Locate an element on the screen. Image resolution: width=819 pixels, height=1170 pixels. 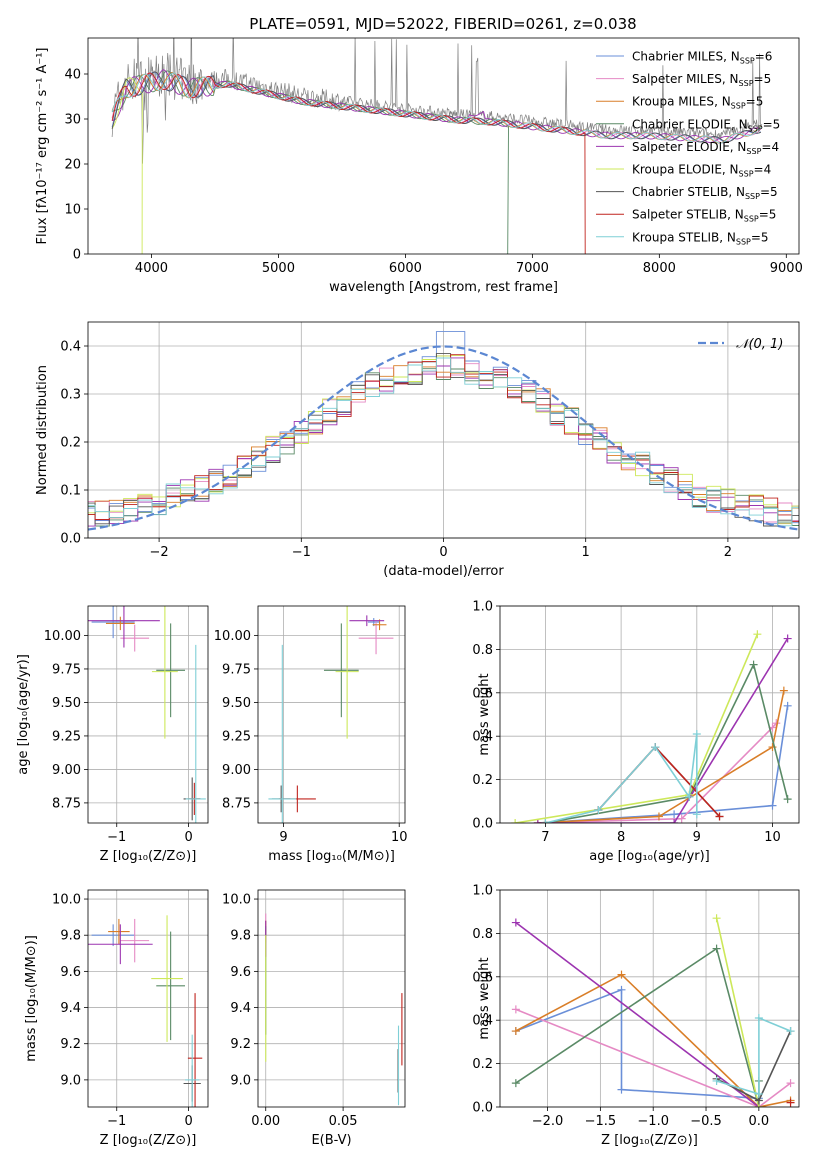
histogram-kroupa-stelib is located at coordinates (443, 442).